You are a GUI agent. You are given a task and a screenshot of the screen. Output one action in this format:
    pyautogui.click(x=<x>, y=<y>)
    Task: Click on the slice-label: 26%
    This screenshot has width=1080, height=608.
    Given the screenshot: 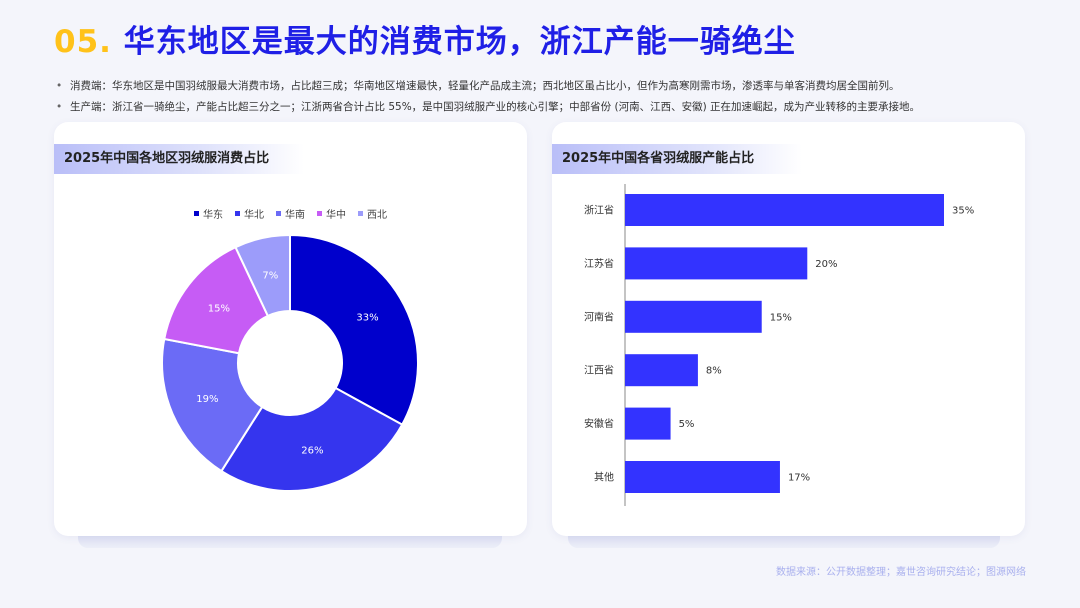 What is the action you would take?
    pyautogui.click(x=312, y=451)
    